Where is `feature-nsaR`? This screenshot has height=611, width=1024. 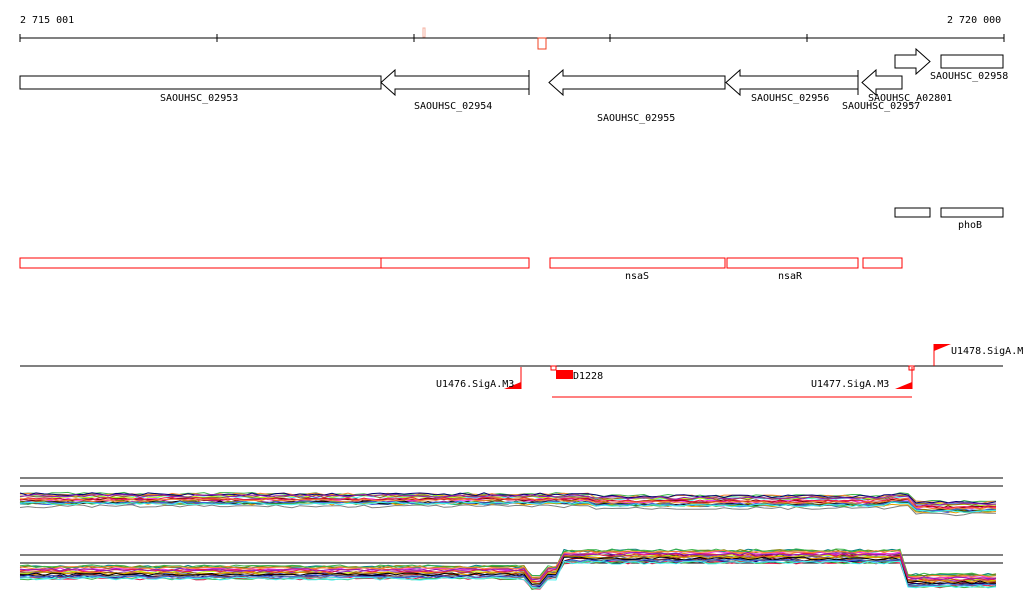
feature-nsaR is located at coordinates (792, 263).